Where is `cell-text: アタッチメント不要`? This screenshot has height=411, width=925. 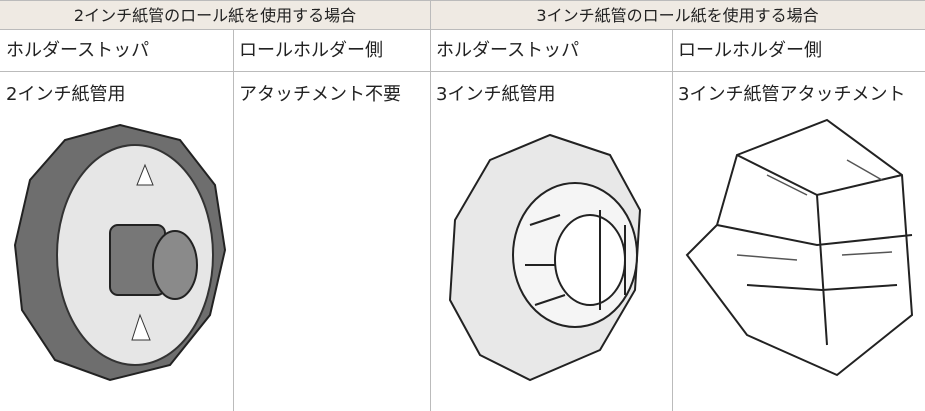 cell-text: アタッチメント不要 is located at coordinates (320, 94).